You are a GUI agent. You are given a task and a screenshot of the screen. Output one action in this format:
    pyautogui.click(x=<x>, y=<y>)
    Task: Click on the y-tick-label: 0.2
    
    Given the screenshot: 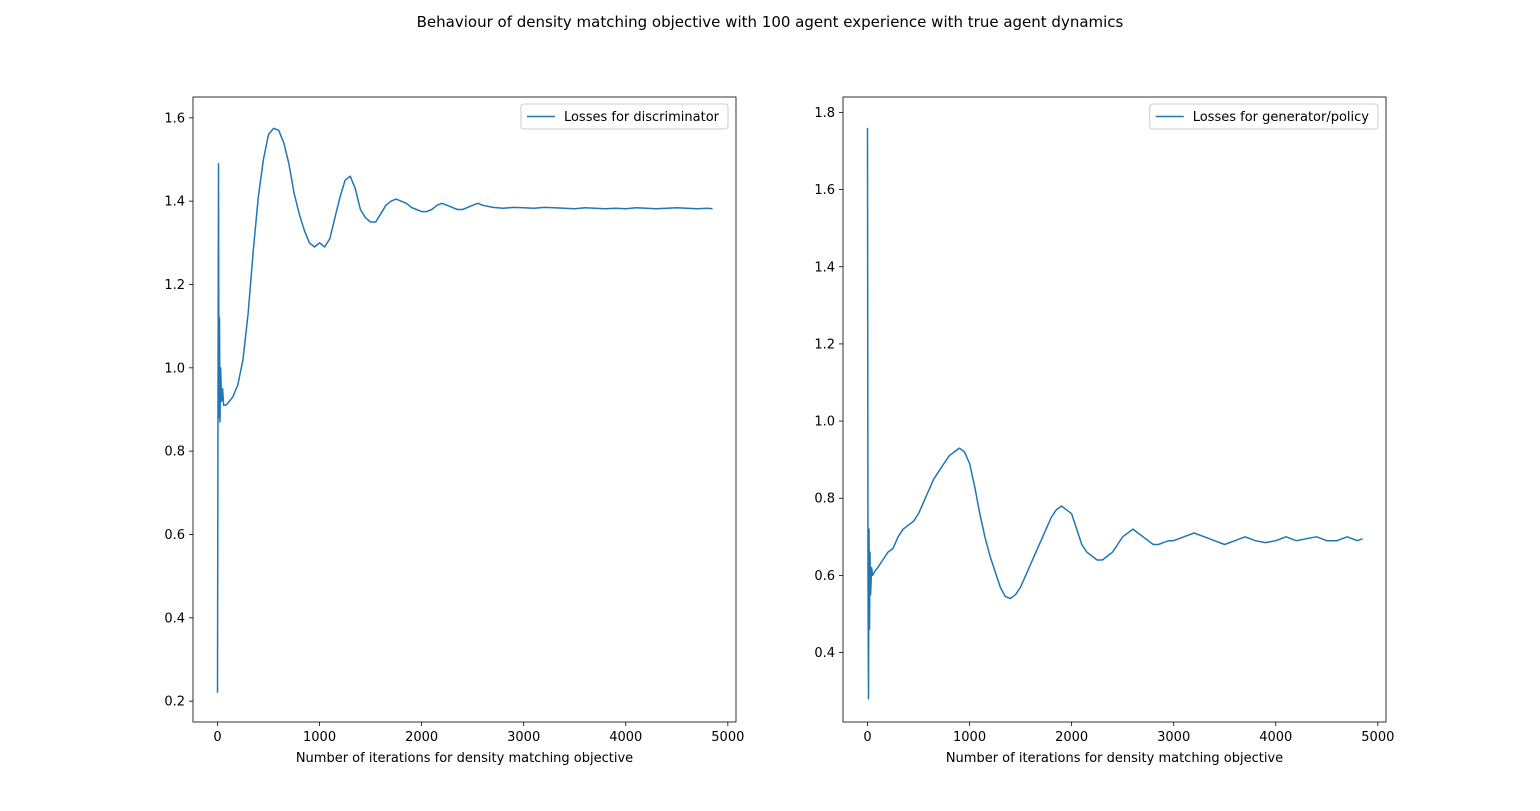 What is the action you would take?
    pyautogui.click(x=174, y=702)
    